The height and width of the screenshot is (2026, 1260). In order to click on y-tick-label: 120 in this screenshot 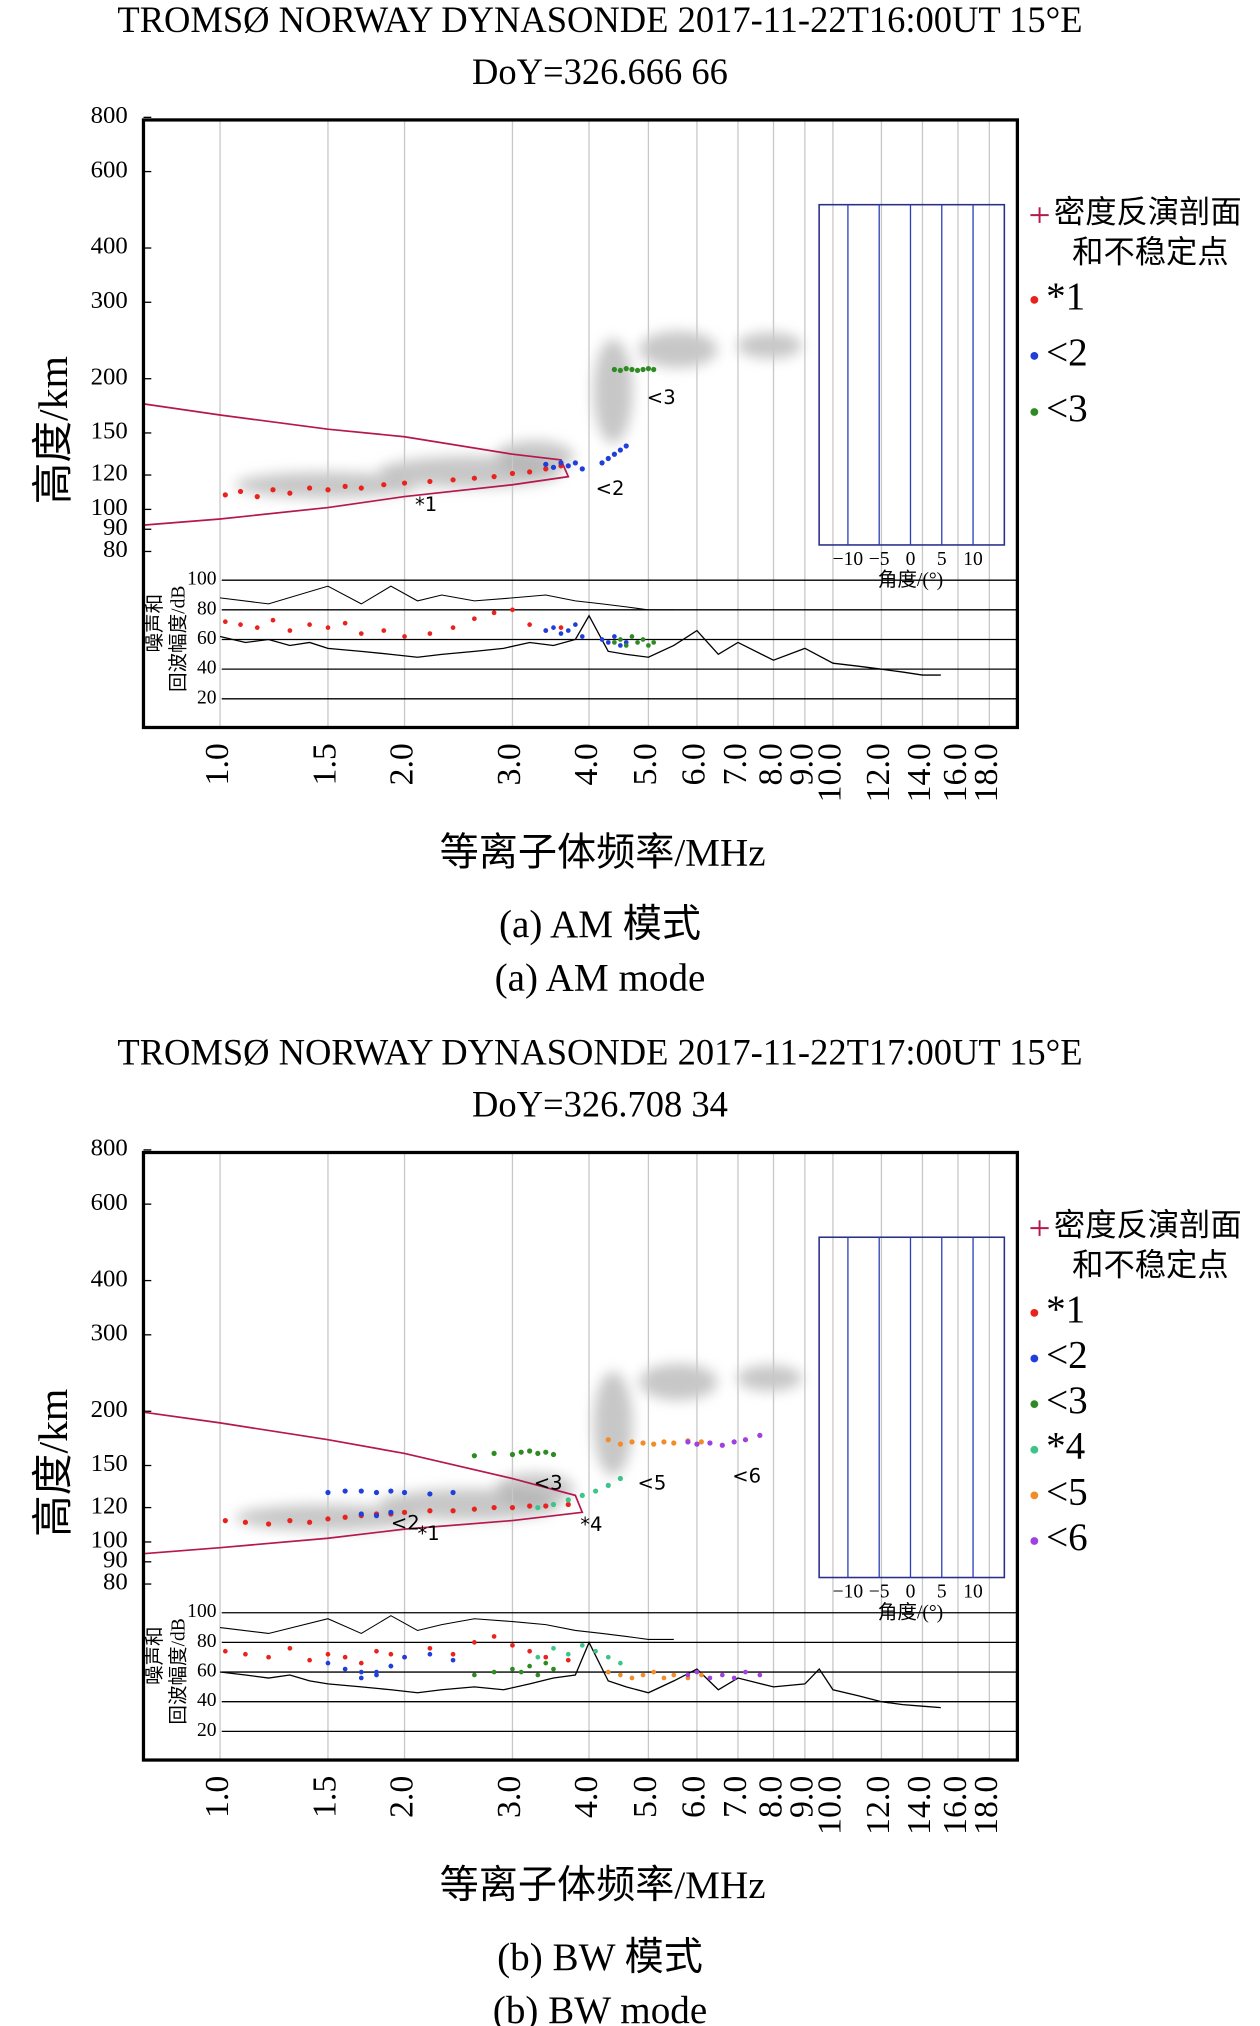, I will do `click(109, 473)`.